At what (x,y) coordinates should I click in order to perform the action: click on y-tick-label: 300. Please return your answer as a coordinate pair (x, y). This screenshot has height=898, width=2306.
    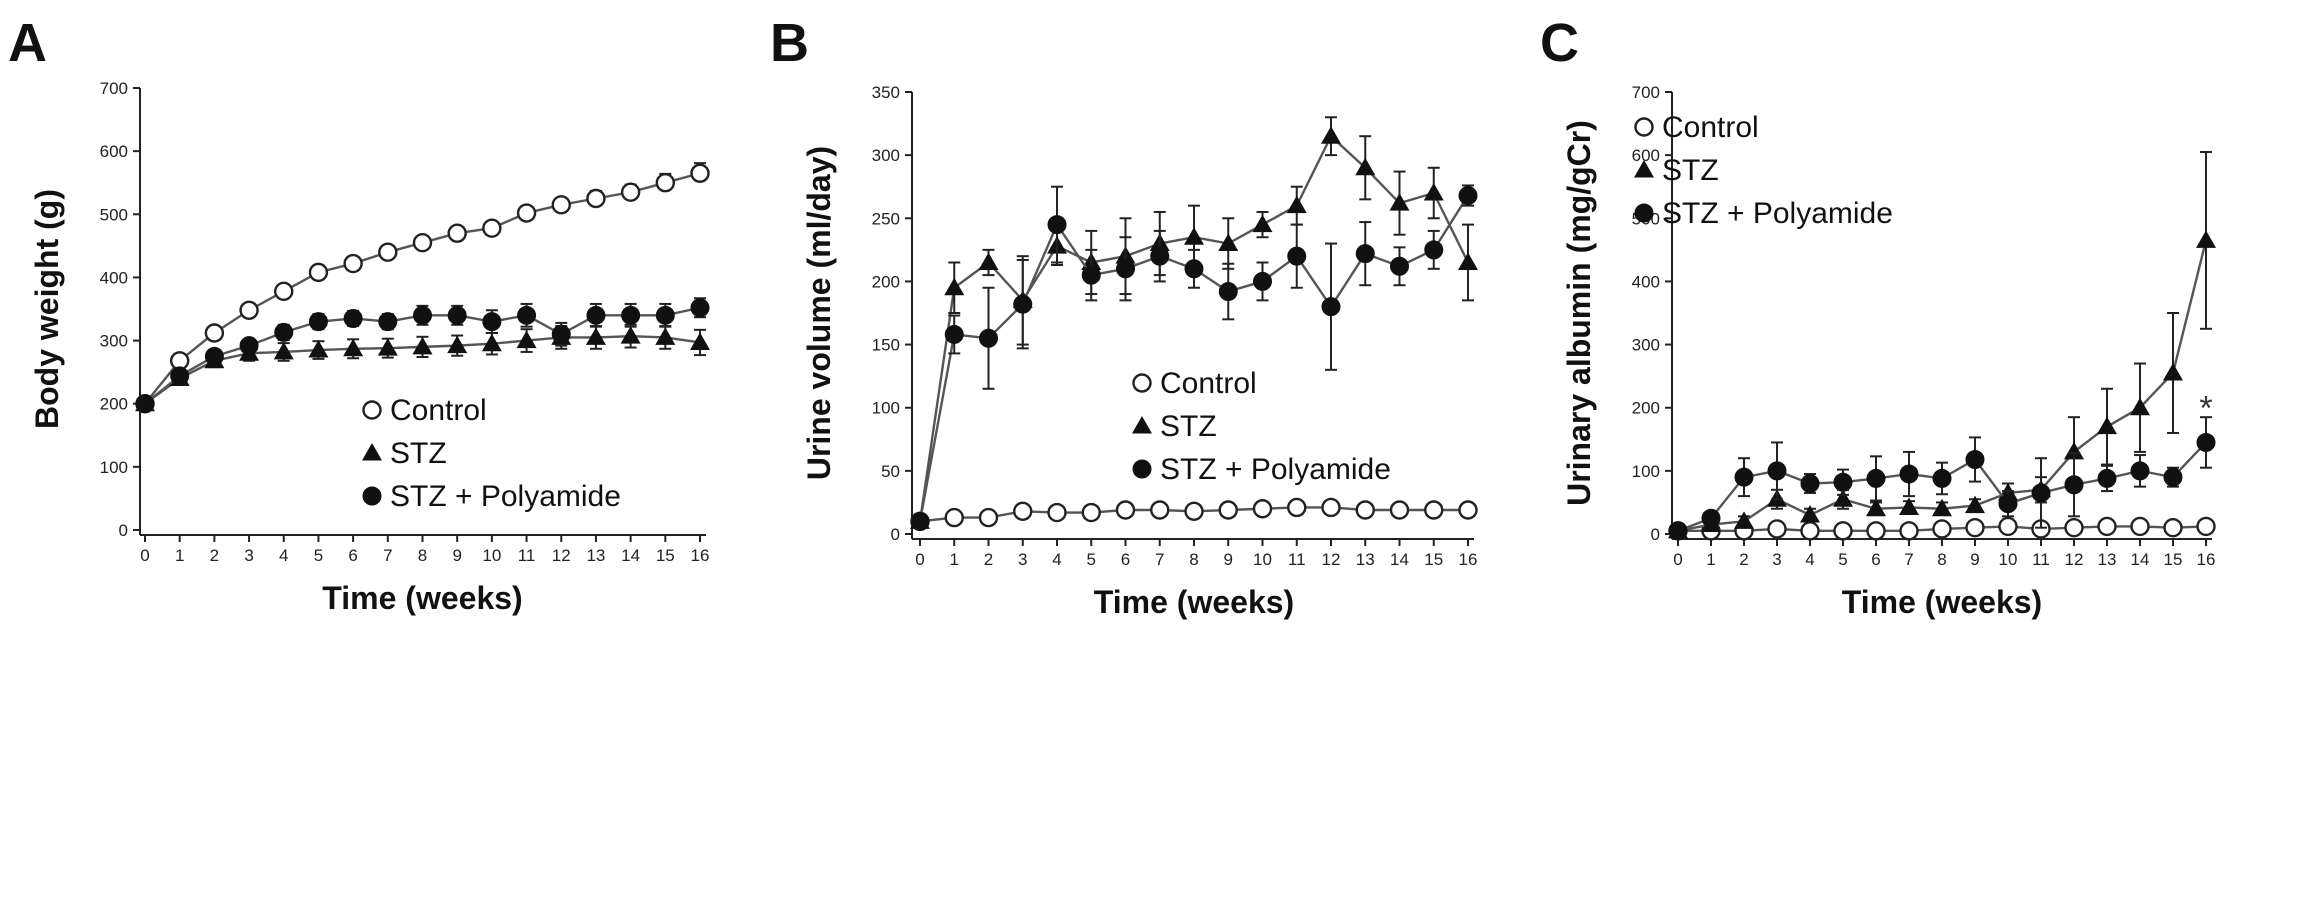
    Looking at the image, I should click on (886, 155).